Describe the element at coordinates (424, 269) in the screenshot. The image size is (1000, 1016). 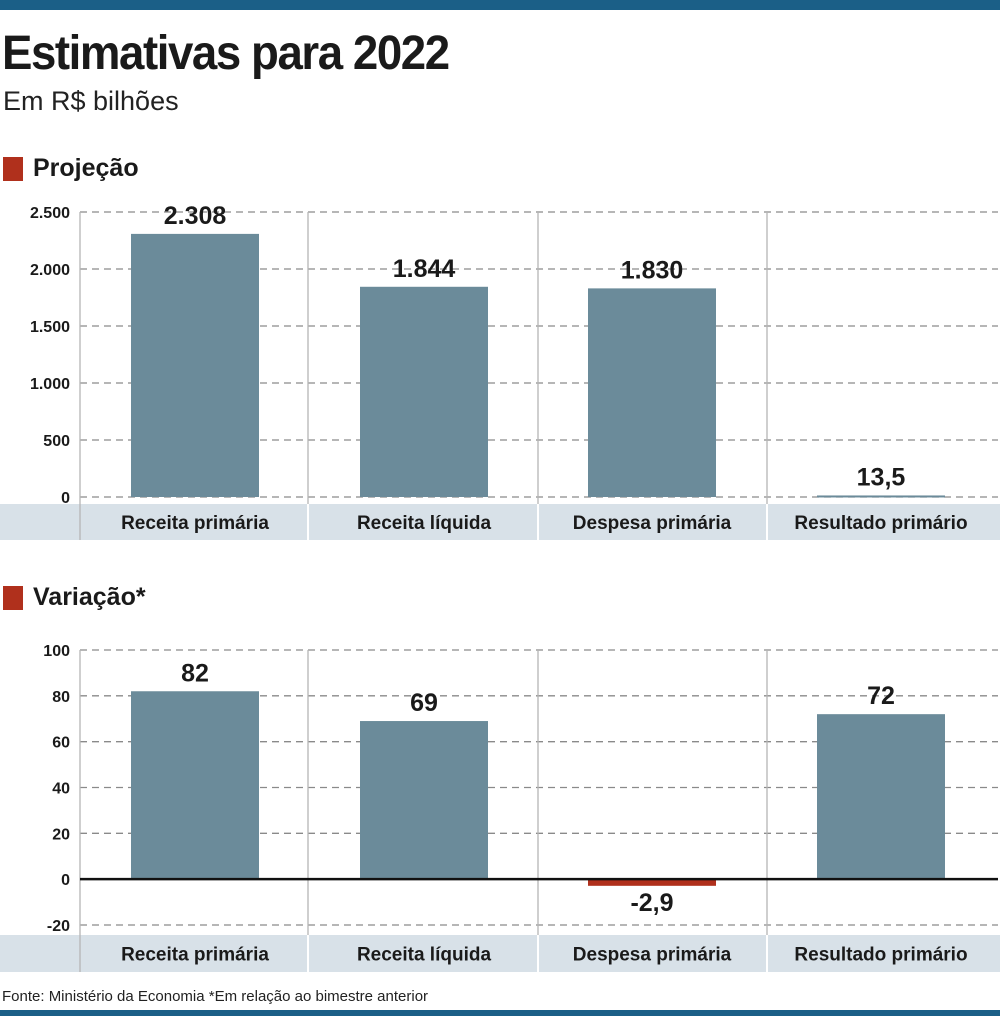
I see `data-label: 1.844` at that location.